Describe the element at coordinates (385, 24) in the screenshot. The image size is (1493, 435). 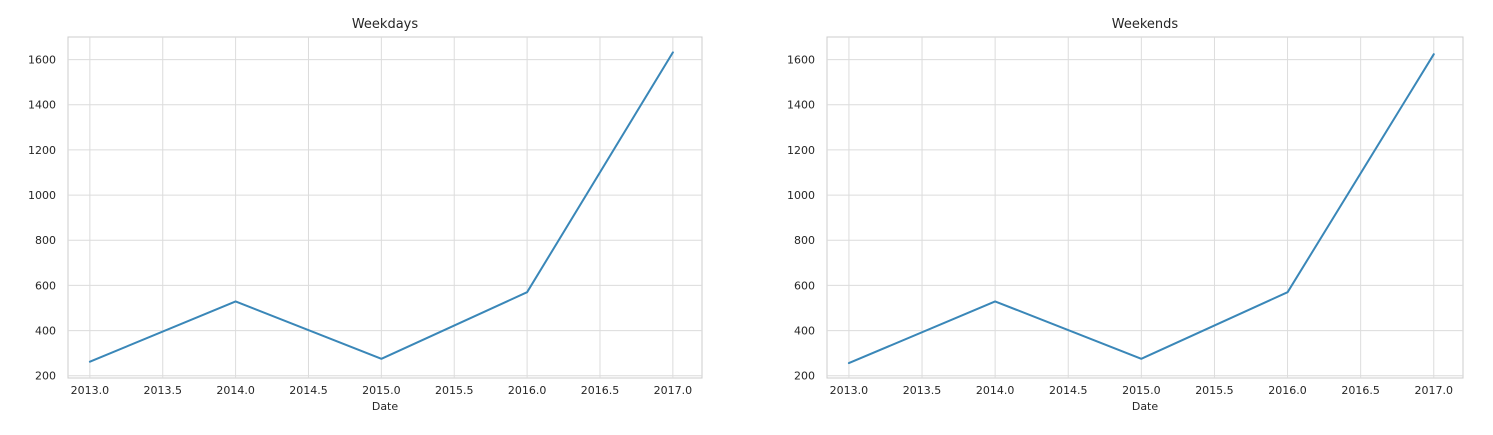
I see `chart-title: Weekdays` at that location.